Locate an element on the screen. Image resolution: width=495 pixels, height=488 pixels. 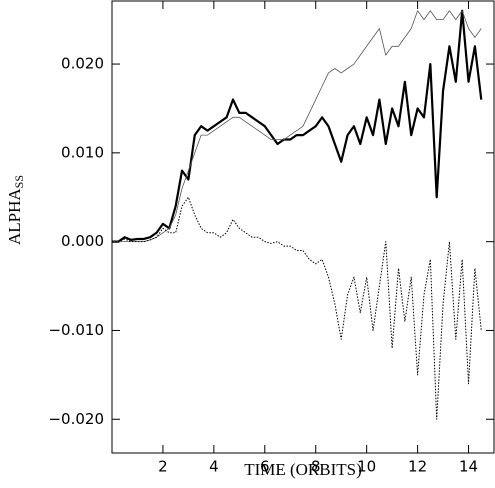
y-tick-label: 0.000 is located at coordinates (82, 241).